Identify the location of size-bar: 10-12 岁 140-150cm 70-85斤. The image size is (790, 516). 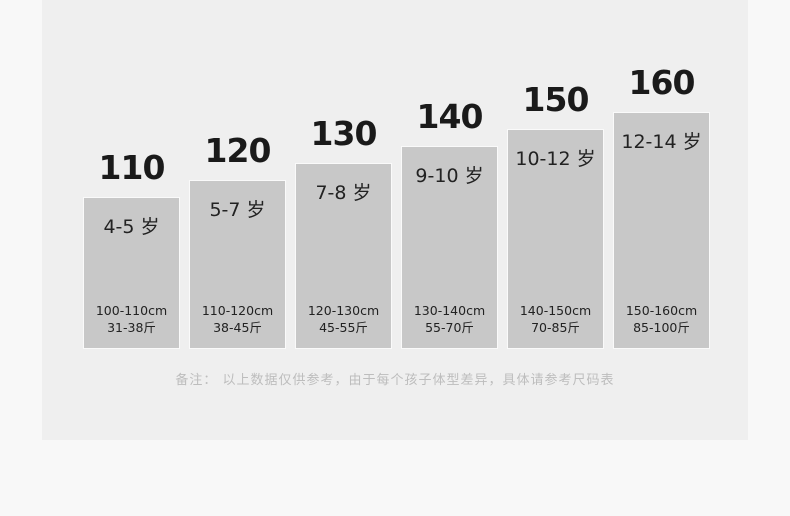
(555, 239).